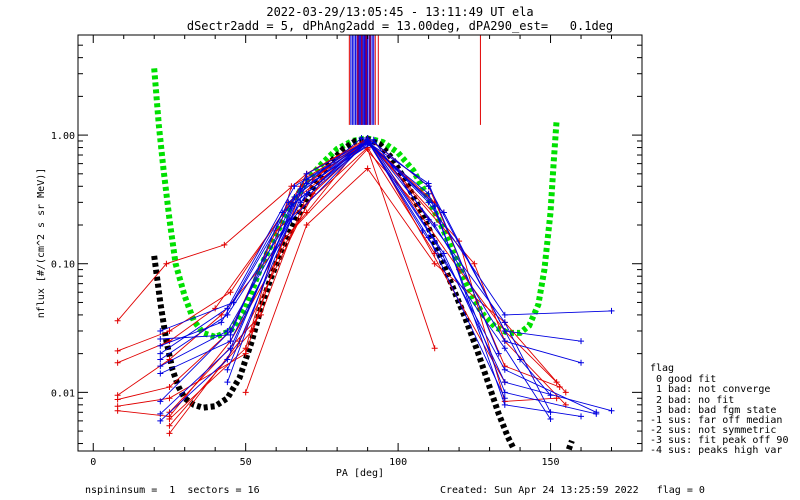 This screenshot has height=500, width=800. What do you see at coordinates (93, 462) in the screenshot?
I see `x-tick-label: 0` at bounding box center [93, 462].